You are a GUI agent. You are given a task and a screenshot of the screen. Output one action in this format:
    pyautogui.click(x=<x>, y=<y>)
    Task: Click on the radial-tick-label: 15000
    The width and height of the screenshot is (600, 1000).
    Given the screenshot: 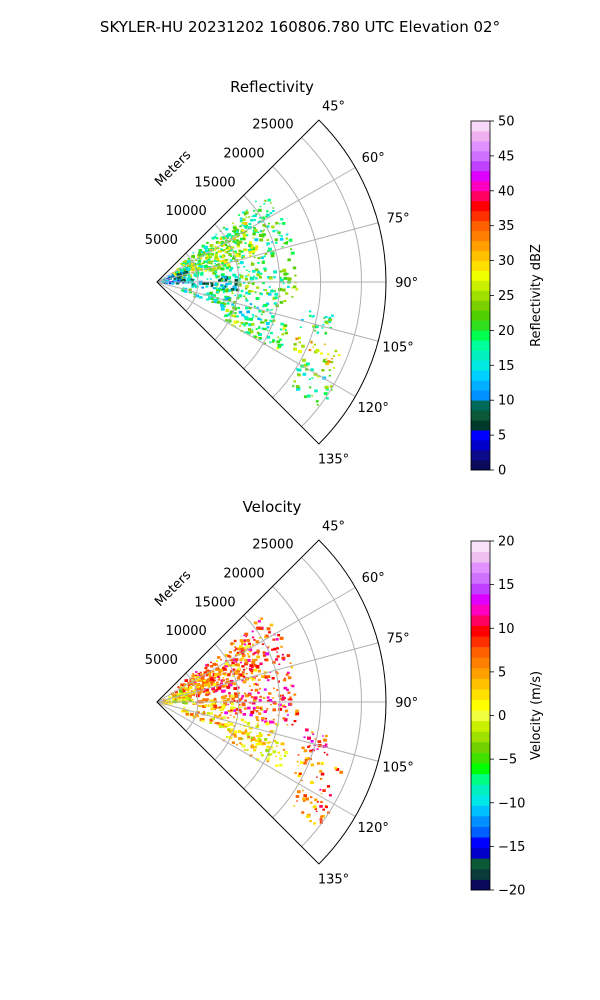 What is the action you would take?
    pyautogui.click(x=214, y=602)
    